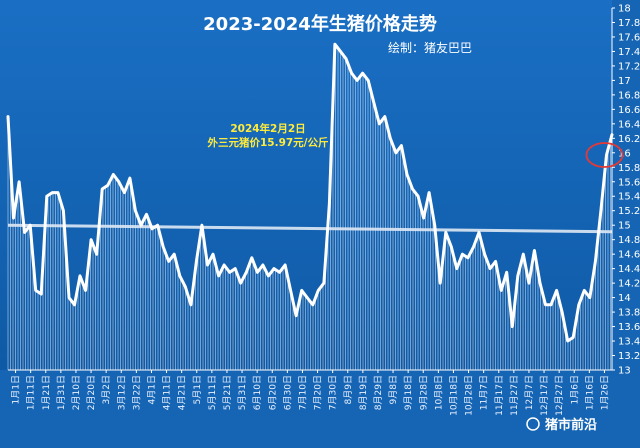 The height and width of the screenshot is (448, 640). Describe the element at coordinates (629, 342) in the screenshot. I see `y-tick-label: 13.4` at that location.